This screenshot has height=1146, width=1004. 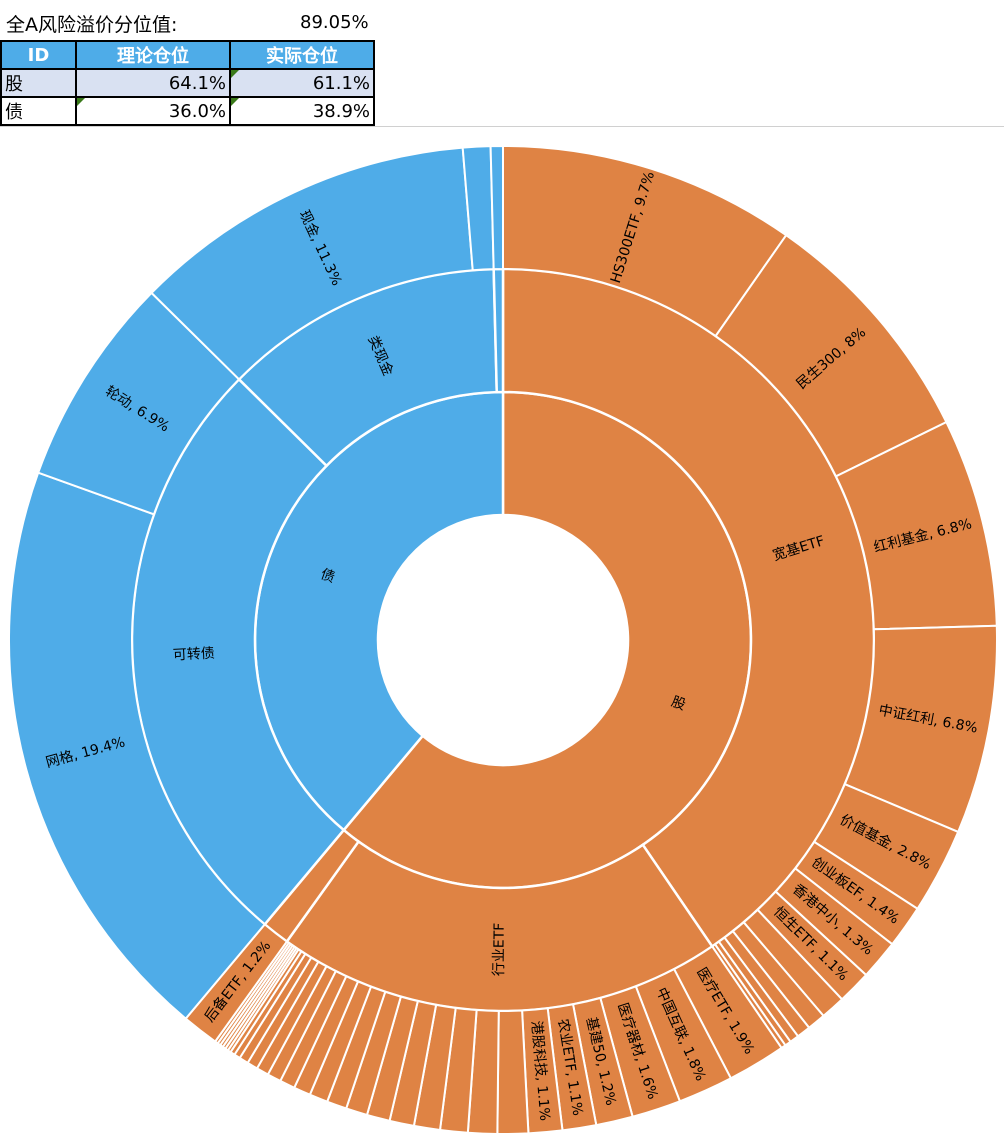 I want to click on cell-id: 股, so click(x=38, y=83).